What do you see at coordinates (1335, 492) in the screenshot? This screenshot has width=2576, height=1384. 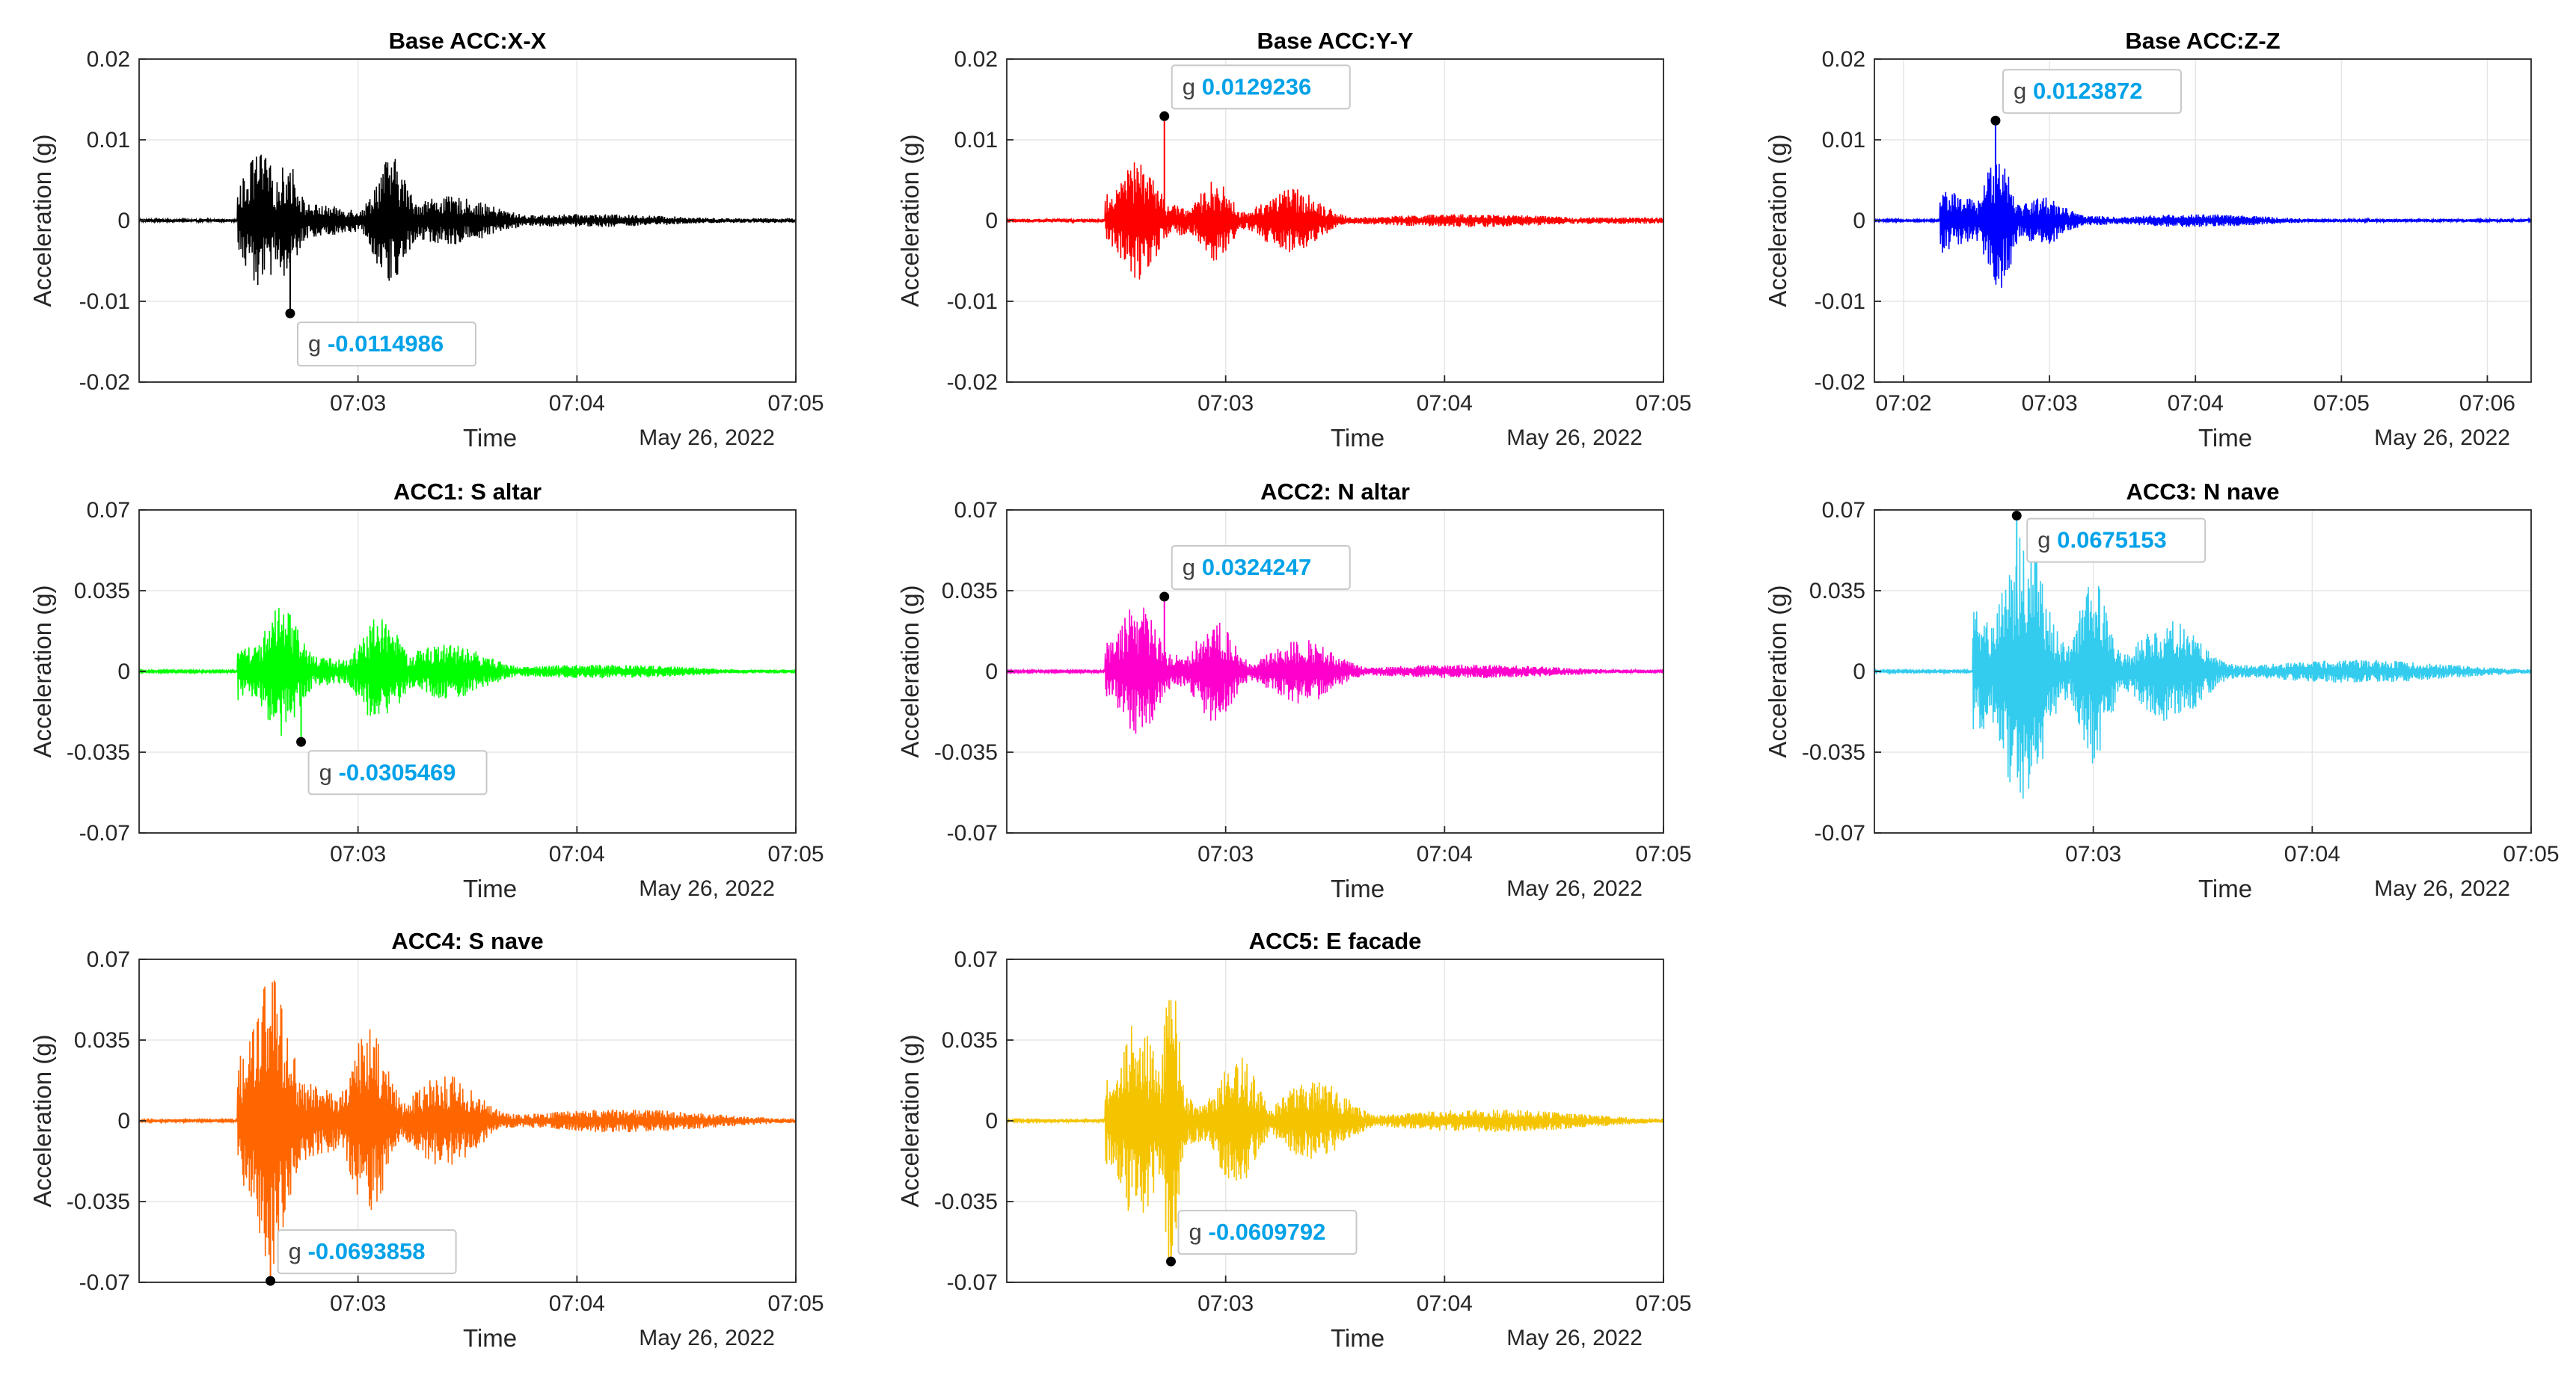 I see `chart-title: ACC2: N altar` at bounding box center [1335, 492].